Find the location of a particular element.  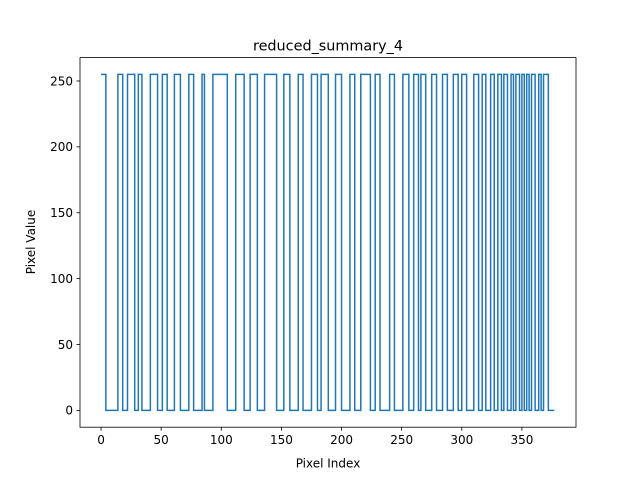

y-axis-label: Pixel Value is located at coordinates (31, 242).